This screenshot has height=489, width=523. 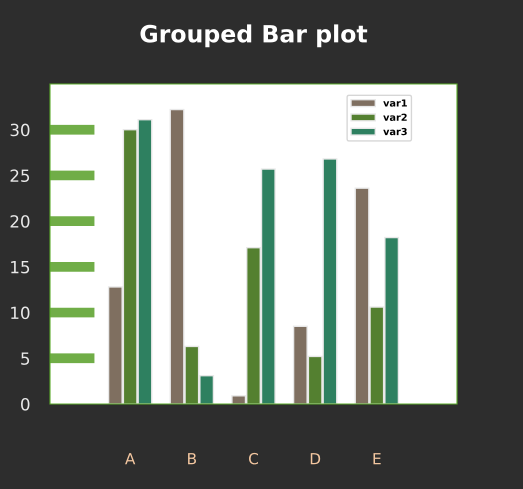 What do you see at coordinates (25, 358) in the screenshot?
I see `y-tick-label: 5` at bounding box center [25, 358].